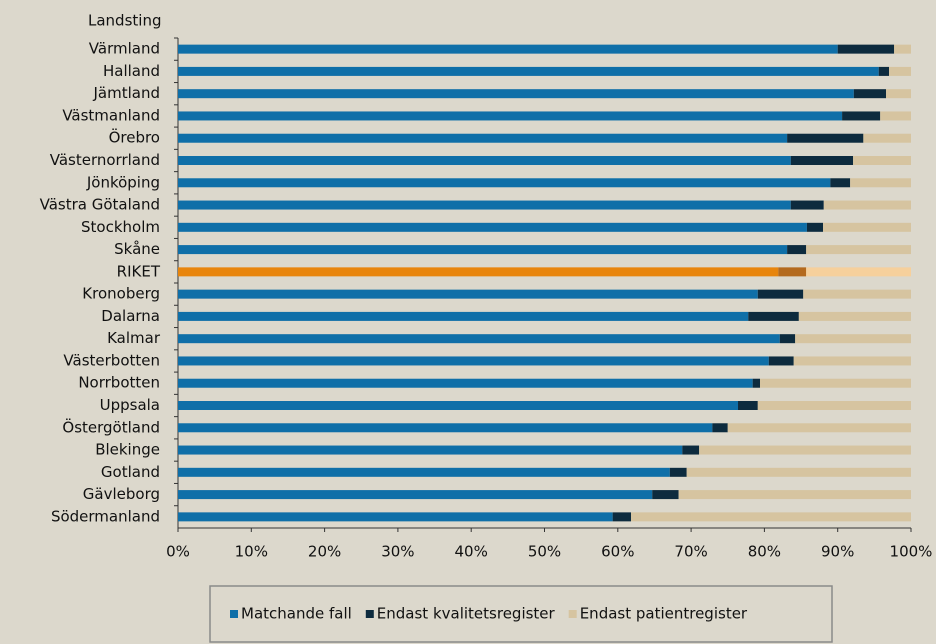 The width and height of the screenshot is (936, 644). Describe the element at coordinates (397, 552) in the screenshot. I see `x-tick-label: 30%` at that location.